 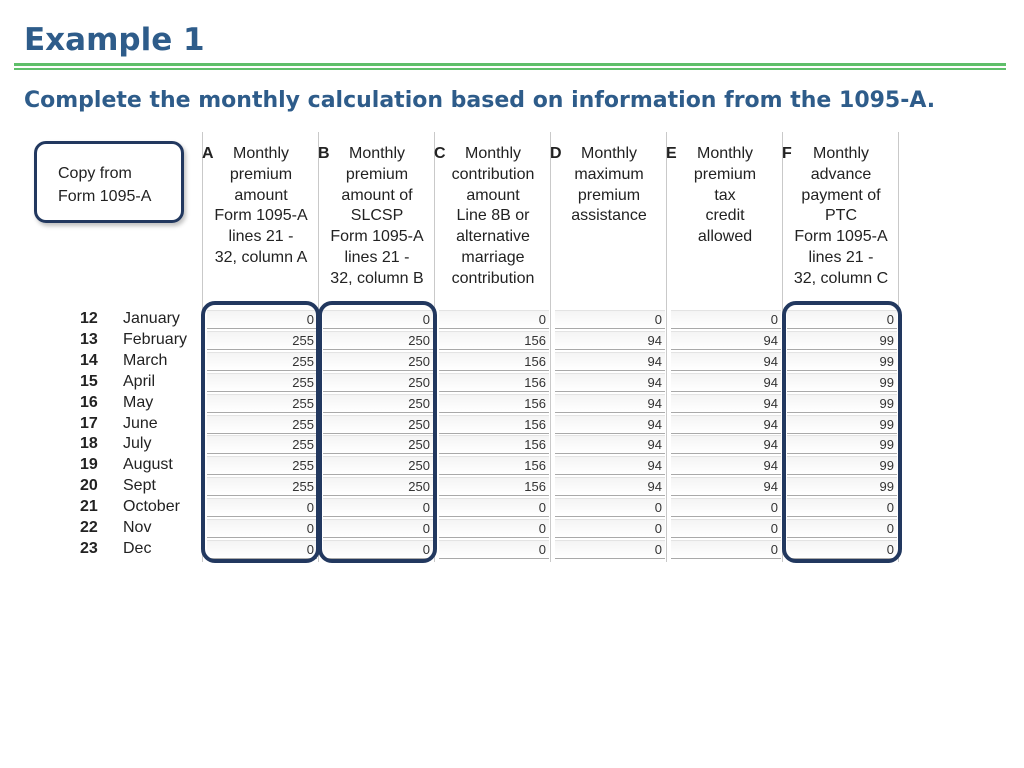 I want to click on row-month: April, so click(x=139, y=381).